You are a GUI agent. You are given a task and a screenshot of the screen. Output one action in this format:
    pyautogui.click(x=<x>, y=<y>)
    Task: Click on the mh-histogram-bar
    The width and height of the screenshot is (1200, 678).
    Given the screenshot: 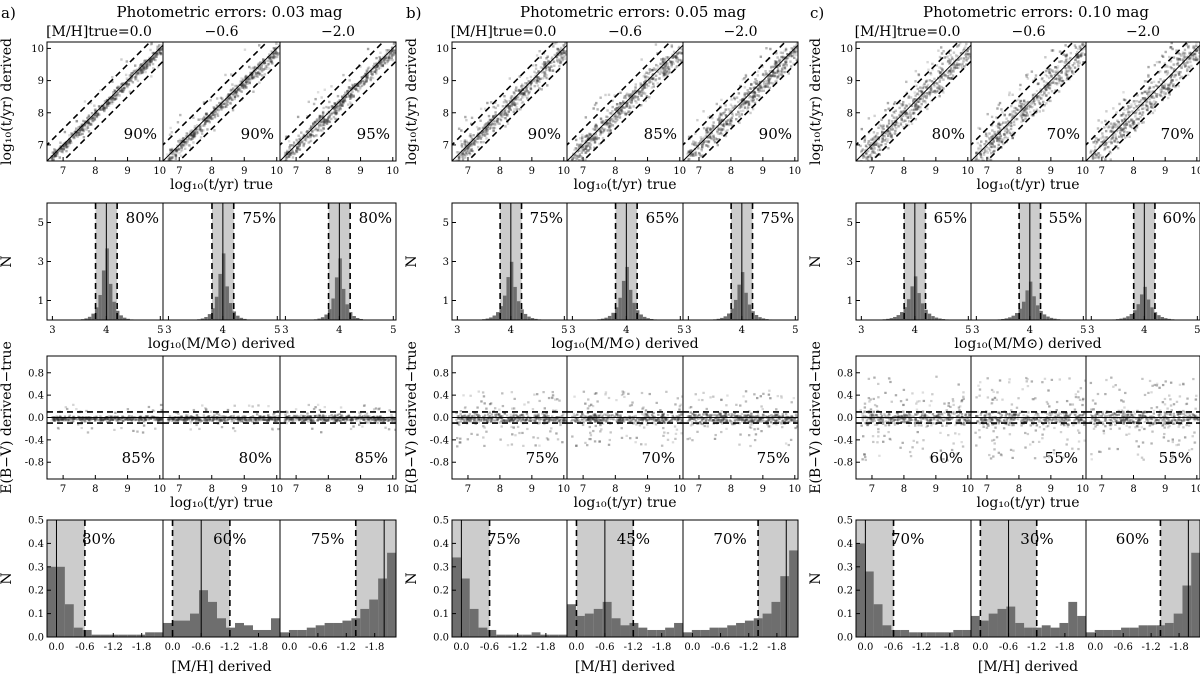 What is the action you would take?
    pyautogui.click(x=158, y=634)
    